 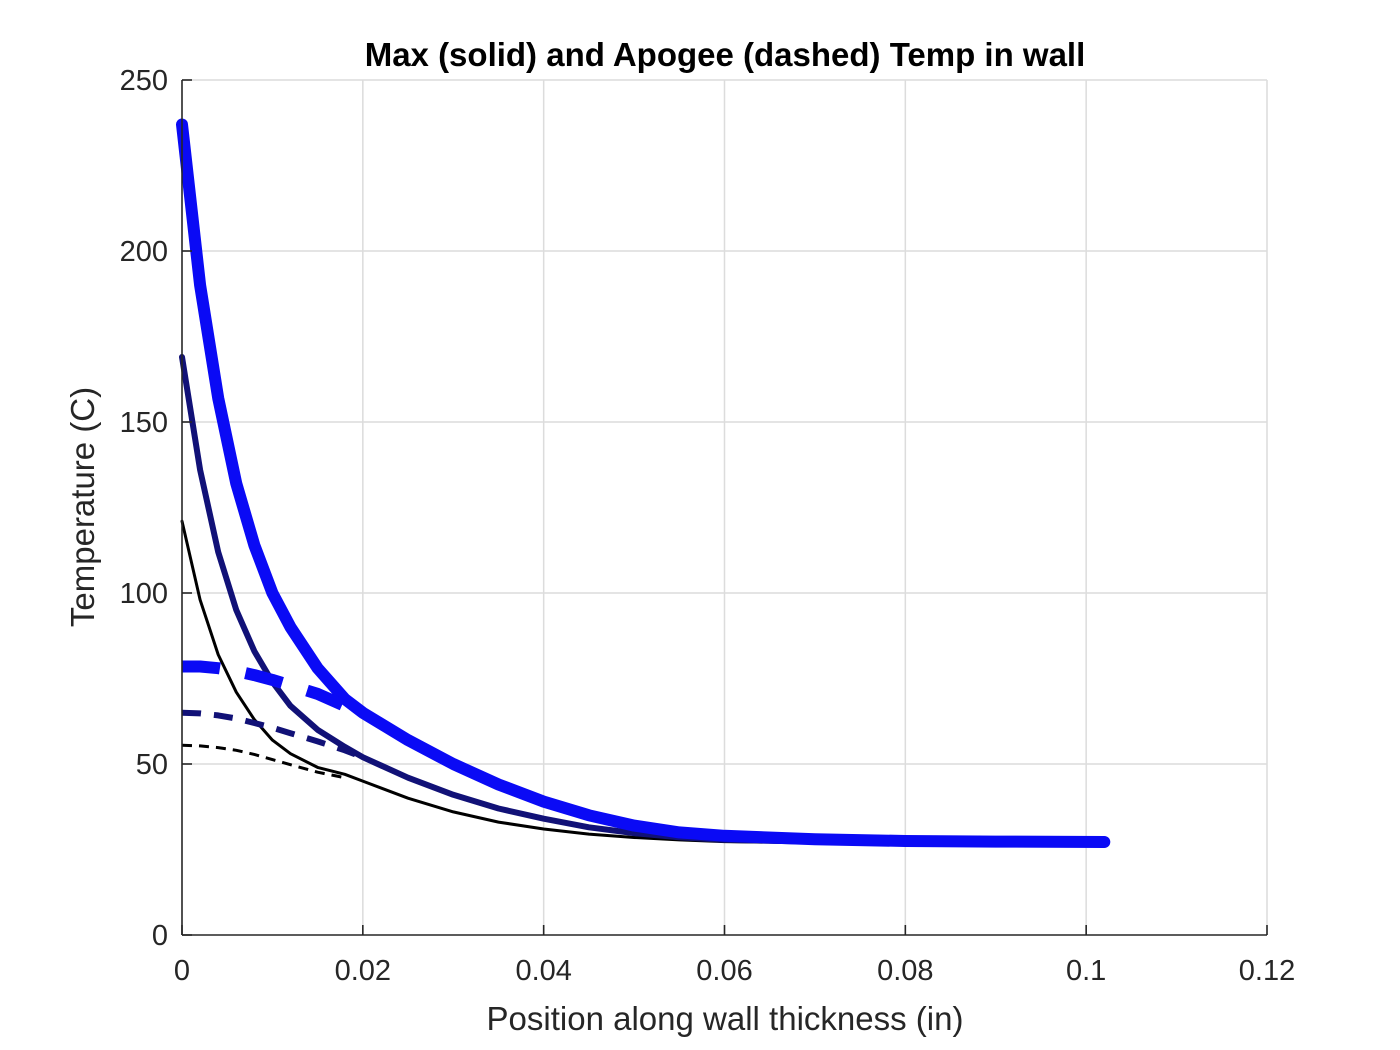 What do you see at coordinates (144, 594) in the screenshot?
I see `y-tick-label: 100` at bounding box center [144, 594].